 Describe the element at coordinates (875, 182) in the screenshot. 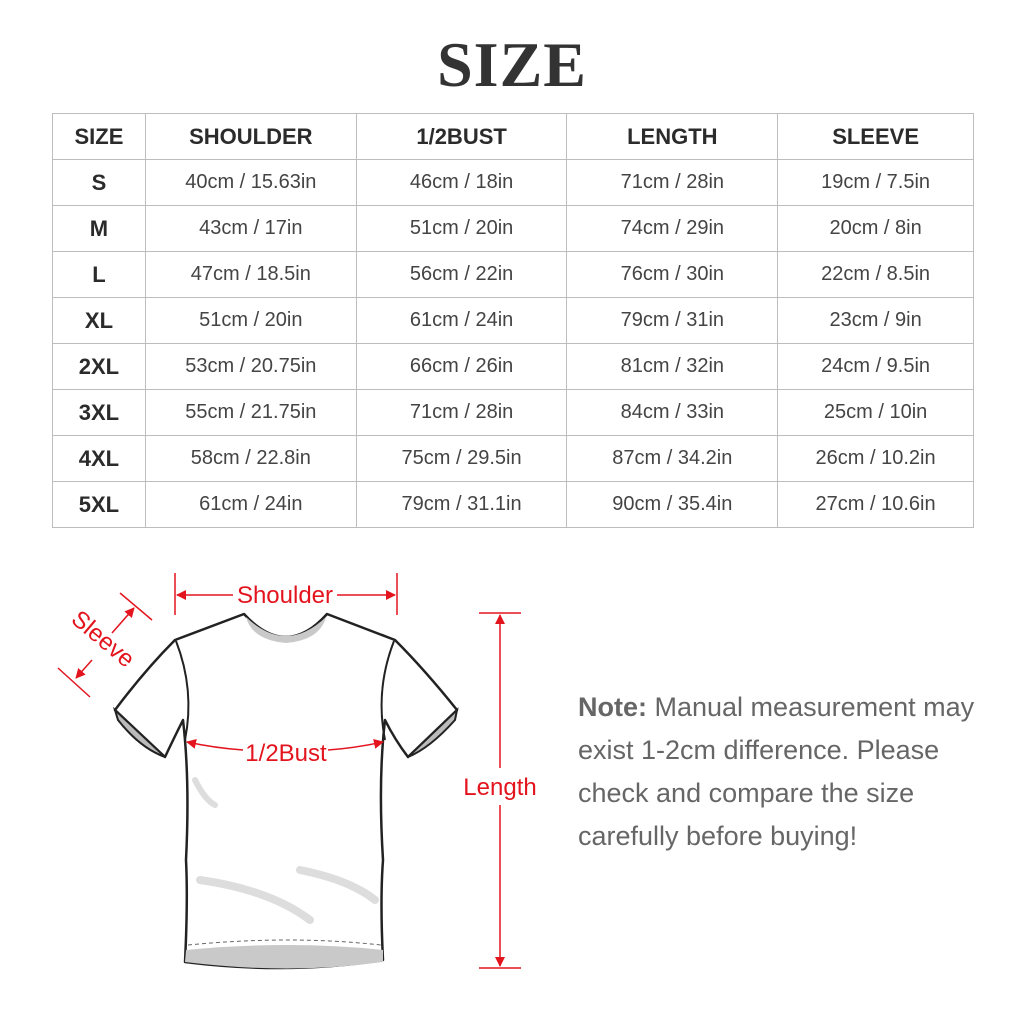

I see `measurement-cell: 19cm / 7.5in` at that location.